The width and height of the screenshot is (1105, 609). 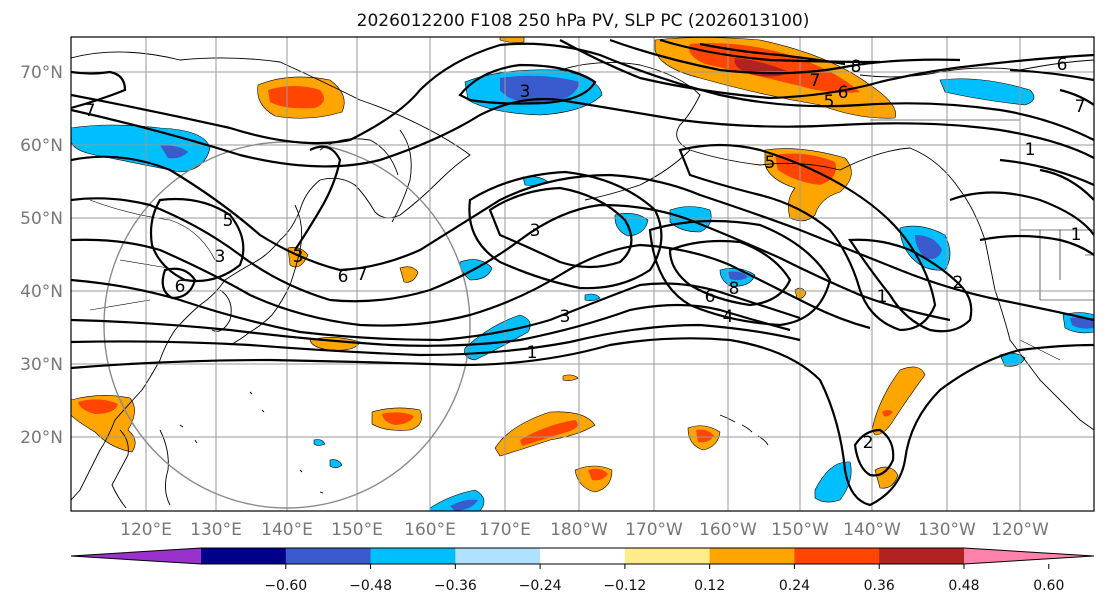 I want to click on lon-label: 150°E, so click(x=357, y=530).